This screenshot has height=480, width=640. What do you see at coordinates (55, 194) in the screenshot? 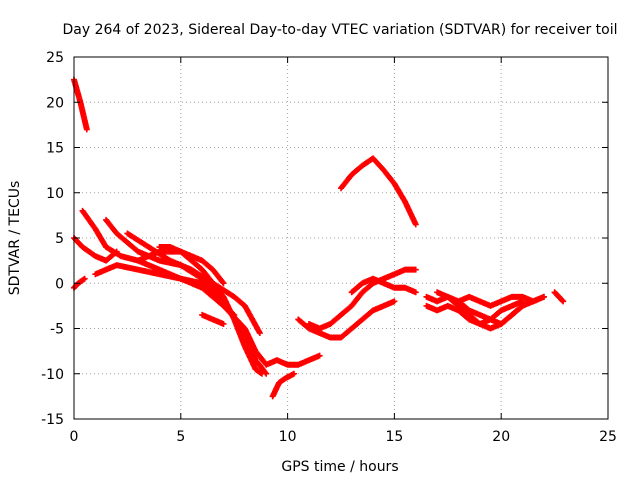
I see `y-tick-label: 10` at bounding box center [55, 194].